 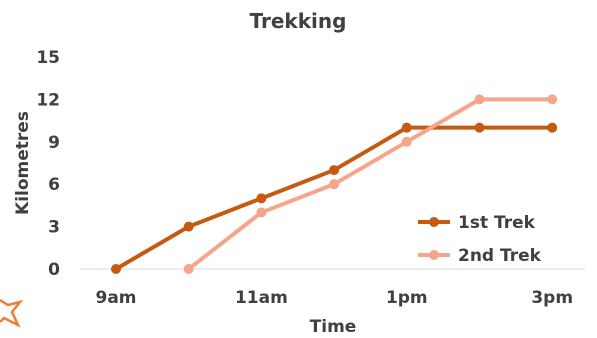 What do you see at coordinates (261, 298) in the screenshot?
I see `x-tick-label: 11am` at bounding box center [261, 298].